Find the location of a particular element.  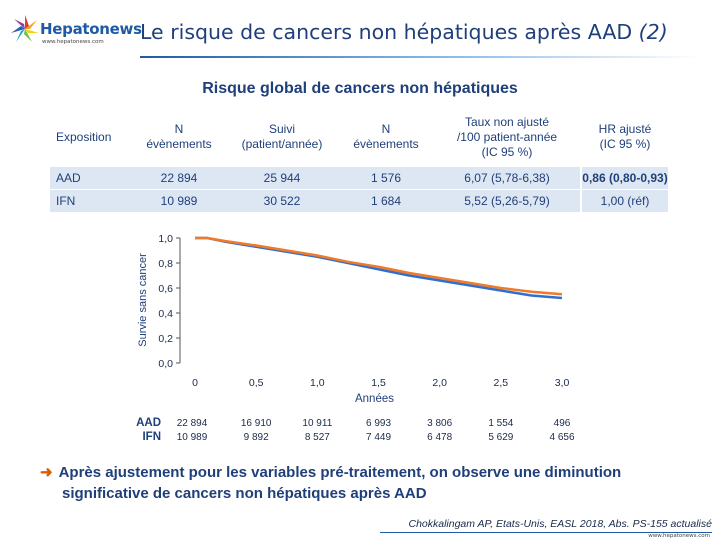

y-tick-label: 0,6 is located at coordinates (165, 289).